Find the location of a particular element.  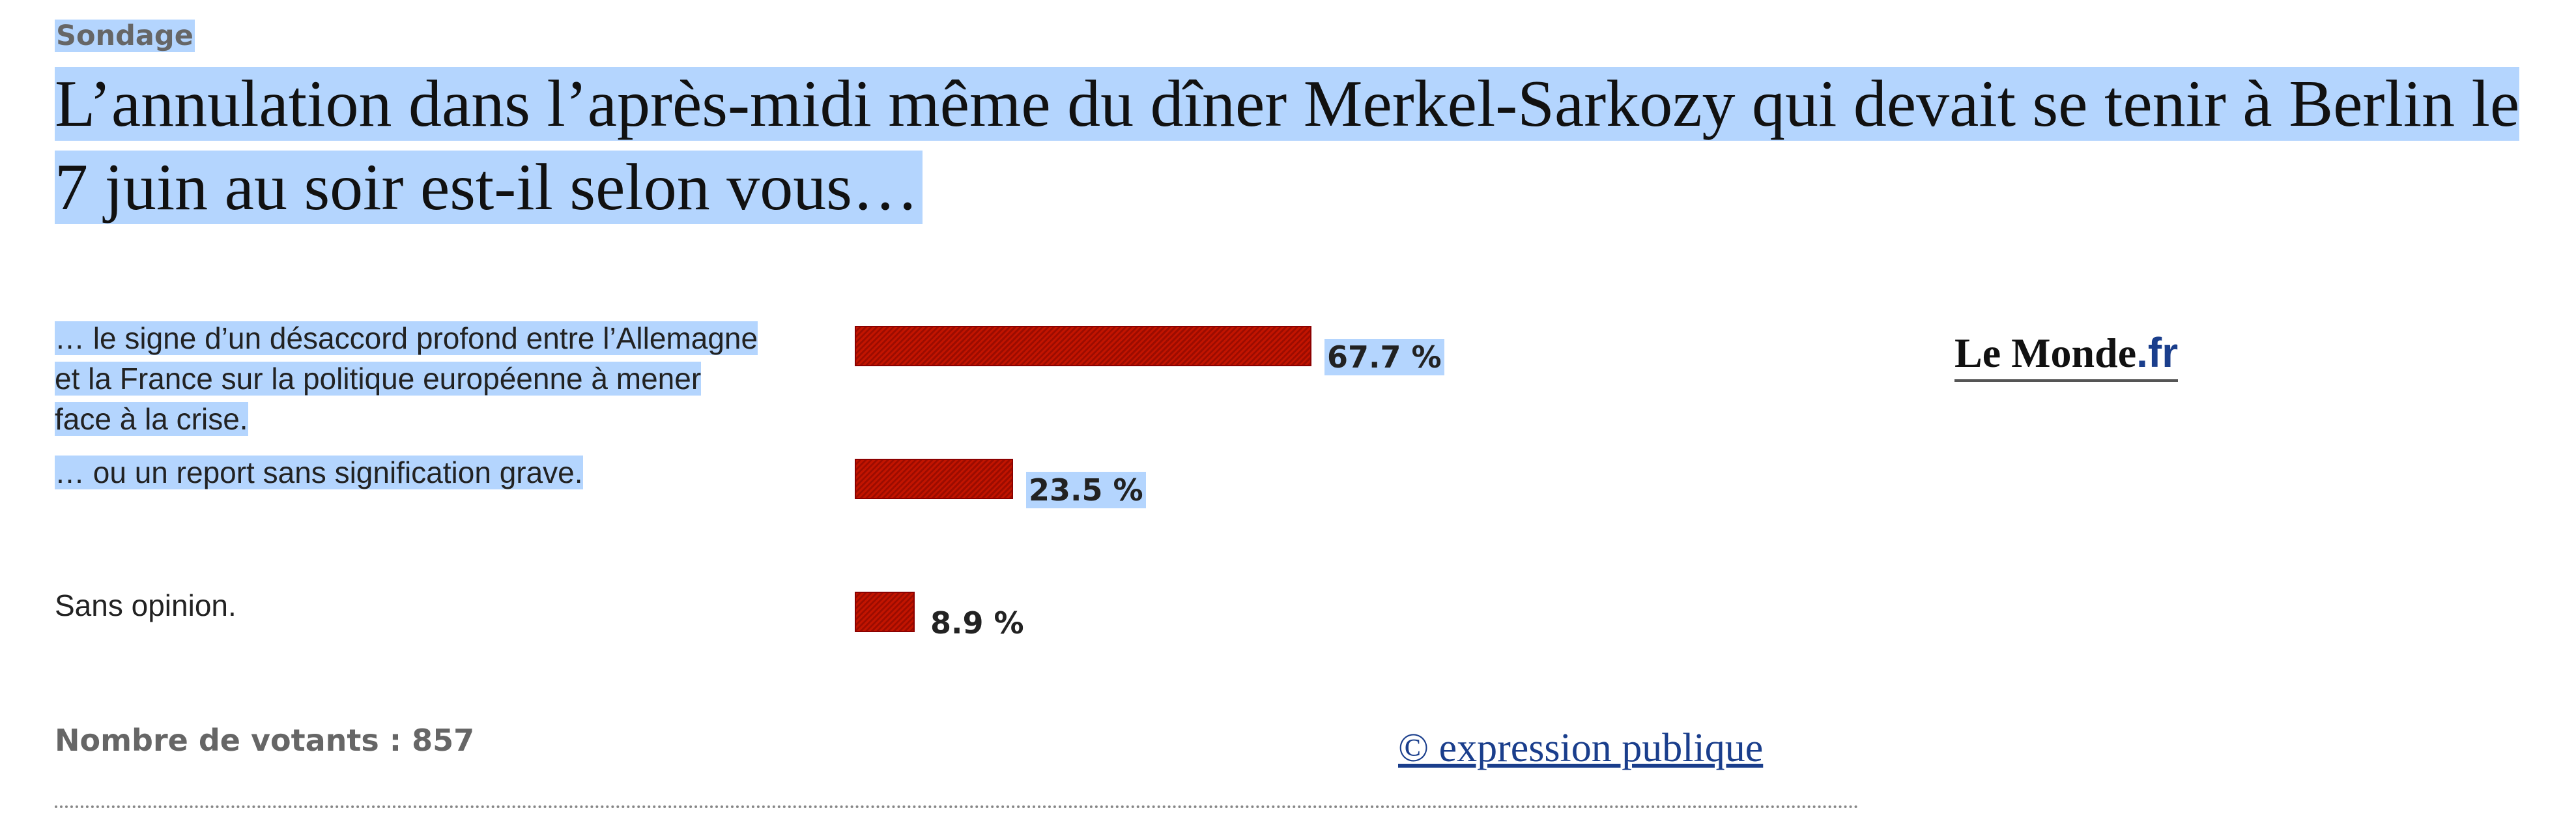

answer-label-3: Sans opinion. is located at coordinates (456, 605).